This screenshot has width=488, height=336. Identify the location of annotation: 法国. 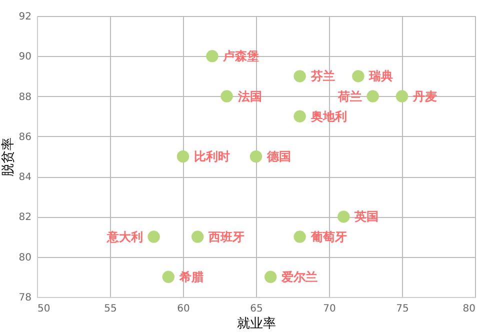
(249, 96).